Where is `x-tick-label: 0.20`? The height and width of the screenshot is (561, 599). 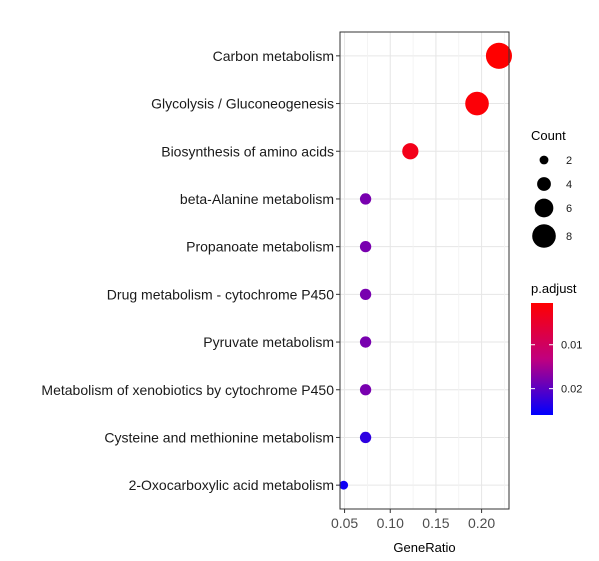
x-tick-label: 0.20 is located at coordinates (481, 523).